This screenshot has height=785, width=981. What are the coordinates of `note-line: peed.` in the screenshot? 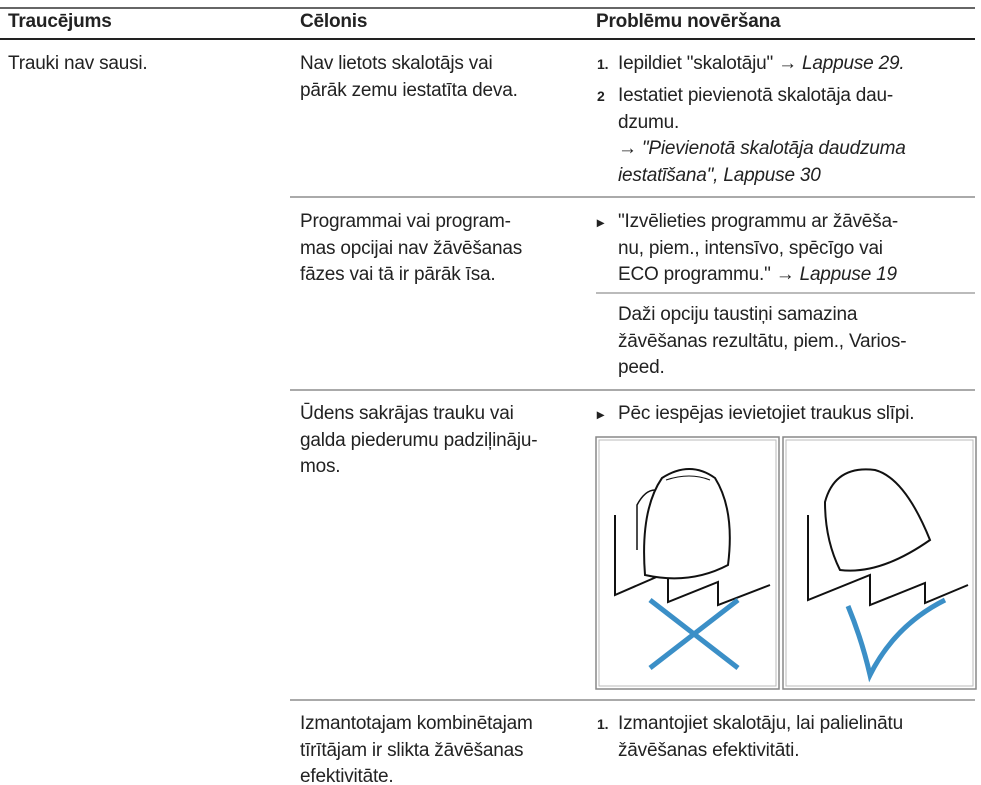 It's located at (641, 367).